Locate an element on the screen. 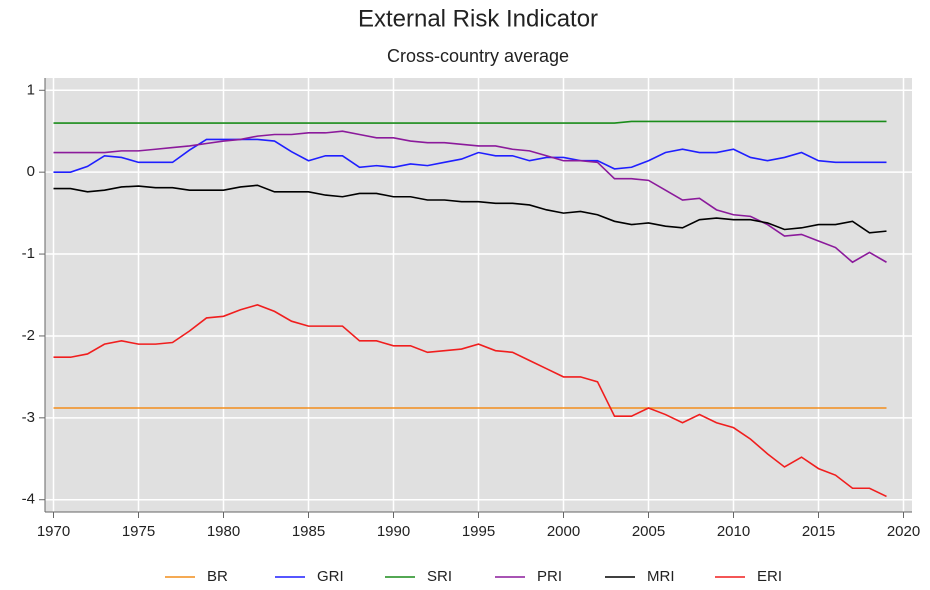 This screenshot has width=930, height=590. legend-label: ERI is located at coordinates (769, 576).